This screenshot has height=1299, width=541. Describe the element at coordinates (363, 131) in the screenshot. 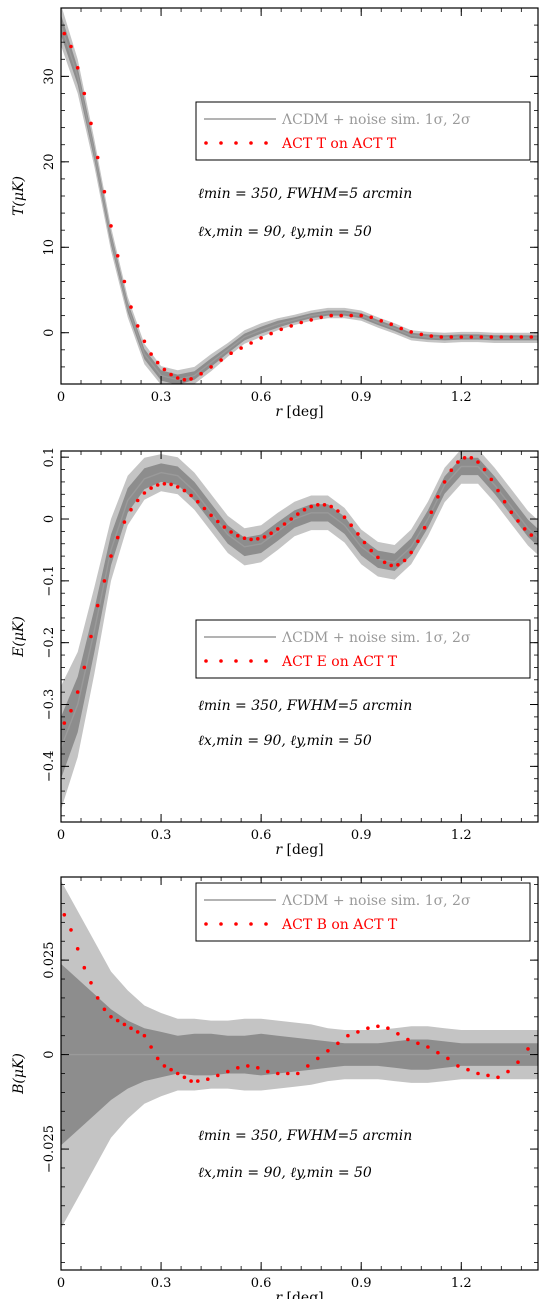

I see `legend-box` at that location.